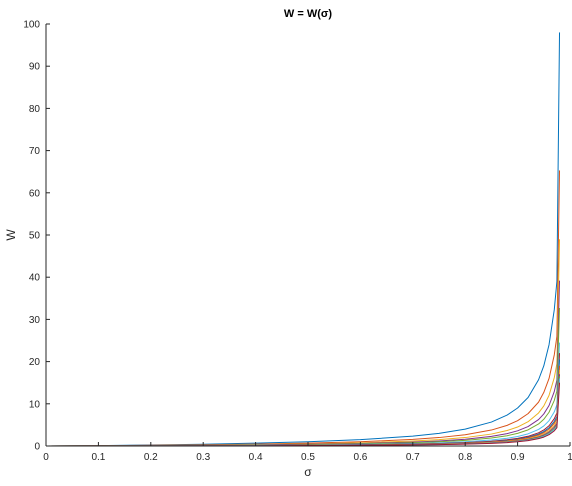  What do you see at coordinates (37, 447) in the screenshot?
I see `y-tick-label: 0` at bounding box center [37, 447].